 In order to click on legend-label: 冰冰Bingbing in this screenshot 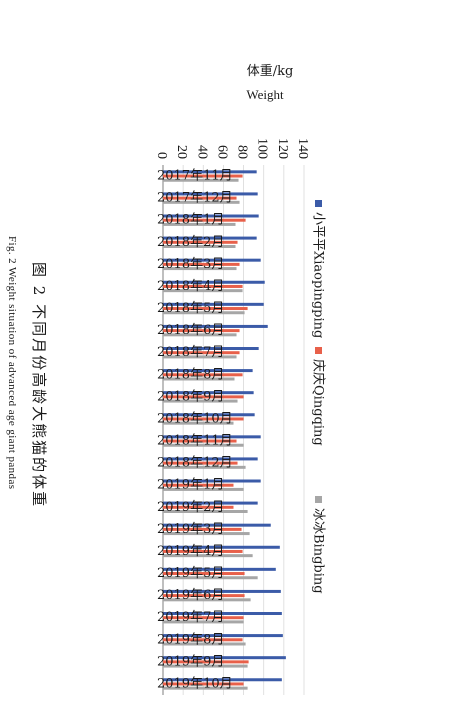, I will do `click(318, 551)`.